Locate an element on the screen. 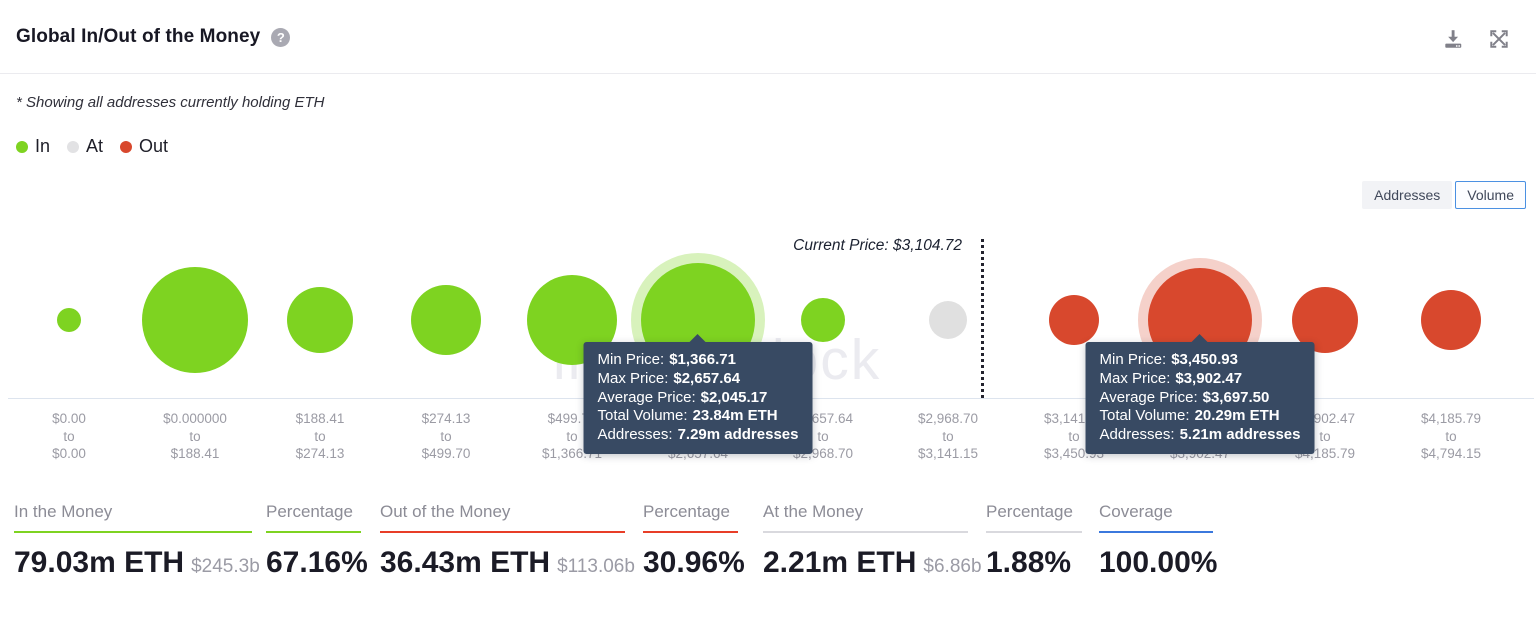  stat-label: Out of the Money is located at coordinates (502, 517).